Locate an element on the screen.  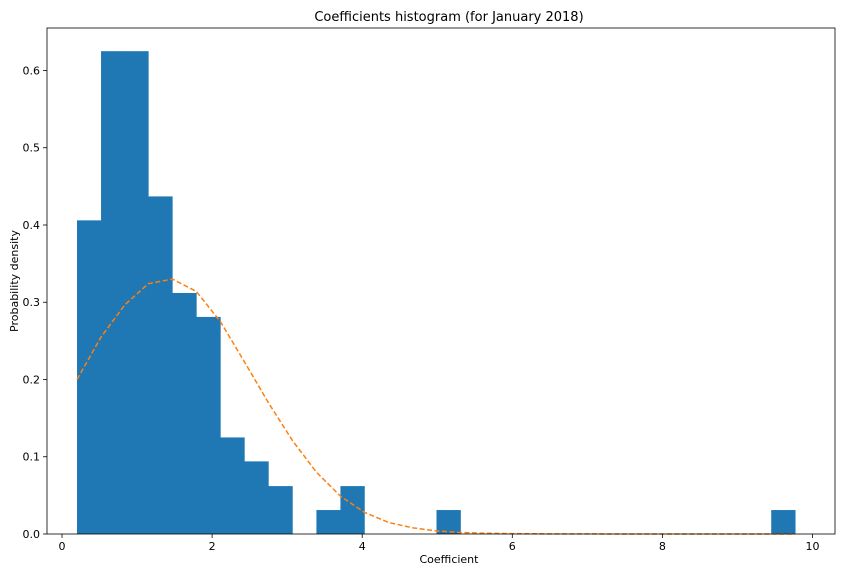
y-axis-ticks: 0.0 0.1 0.2 0.3 0.4 0.5 0.6 is located at coordinates (35, 302).